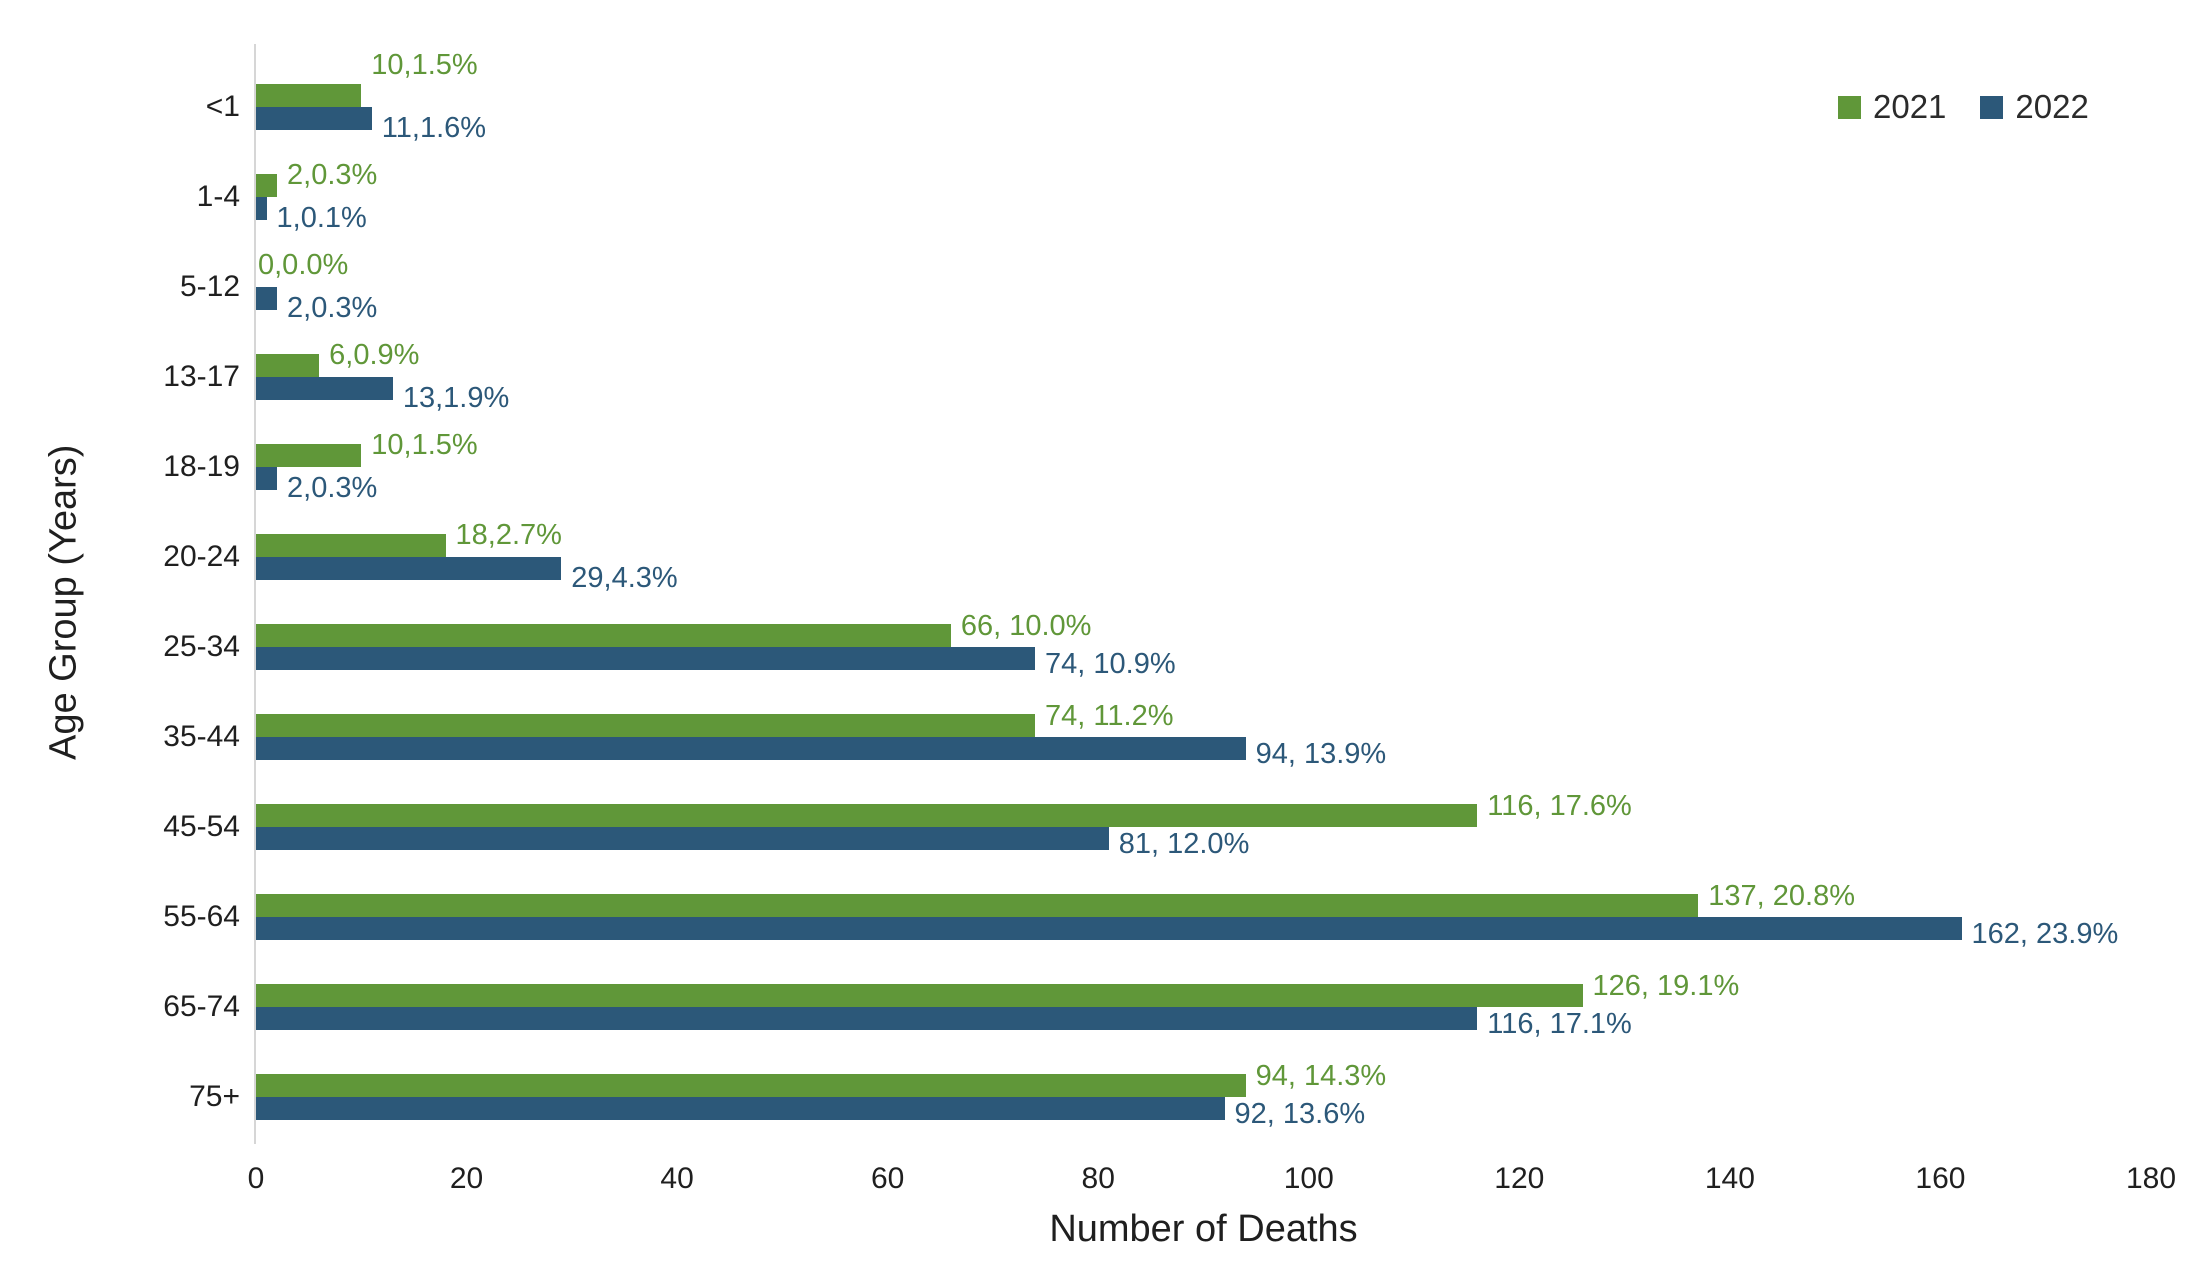  What do you see at coordinates (1098, 1178) in the screenshot?
I see `x-tick-label: 80` at bounding box center [1098, 1178].